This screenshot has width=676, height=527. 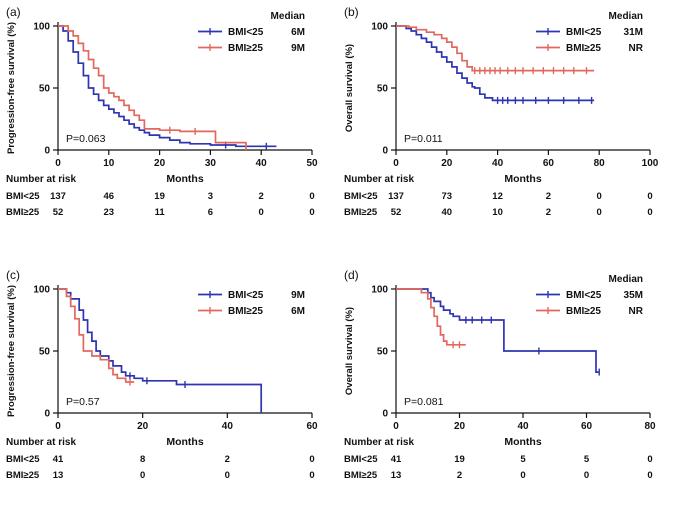 I want to click on legend: Median BMI<25 35M BMI≥25 NR, so click(x=590, y=295).